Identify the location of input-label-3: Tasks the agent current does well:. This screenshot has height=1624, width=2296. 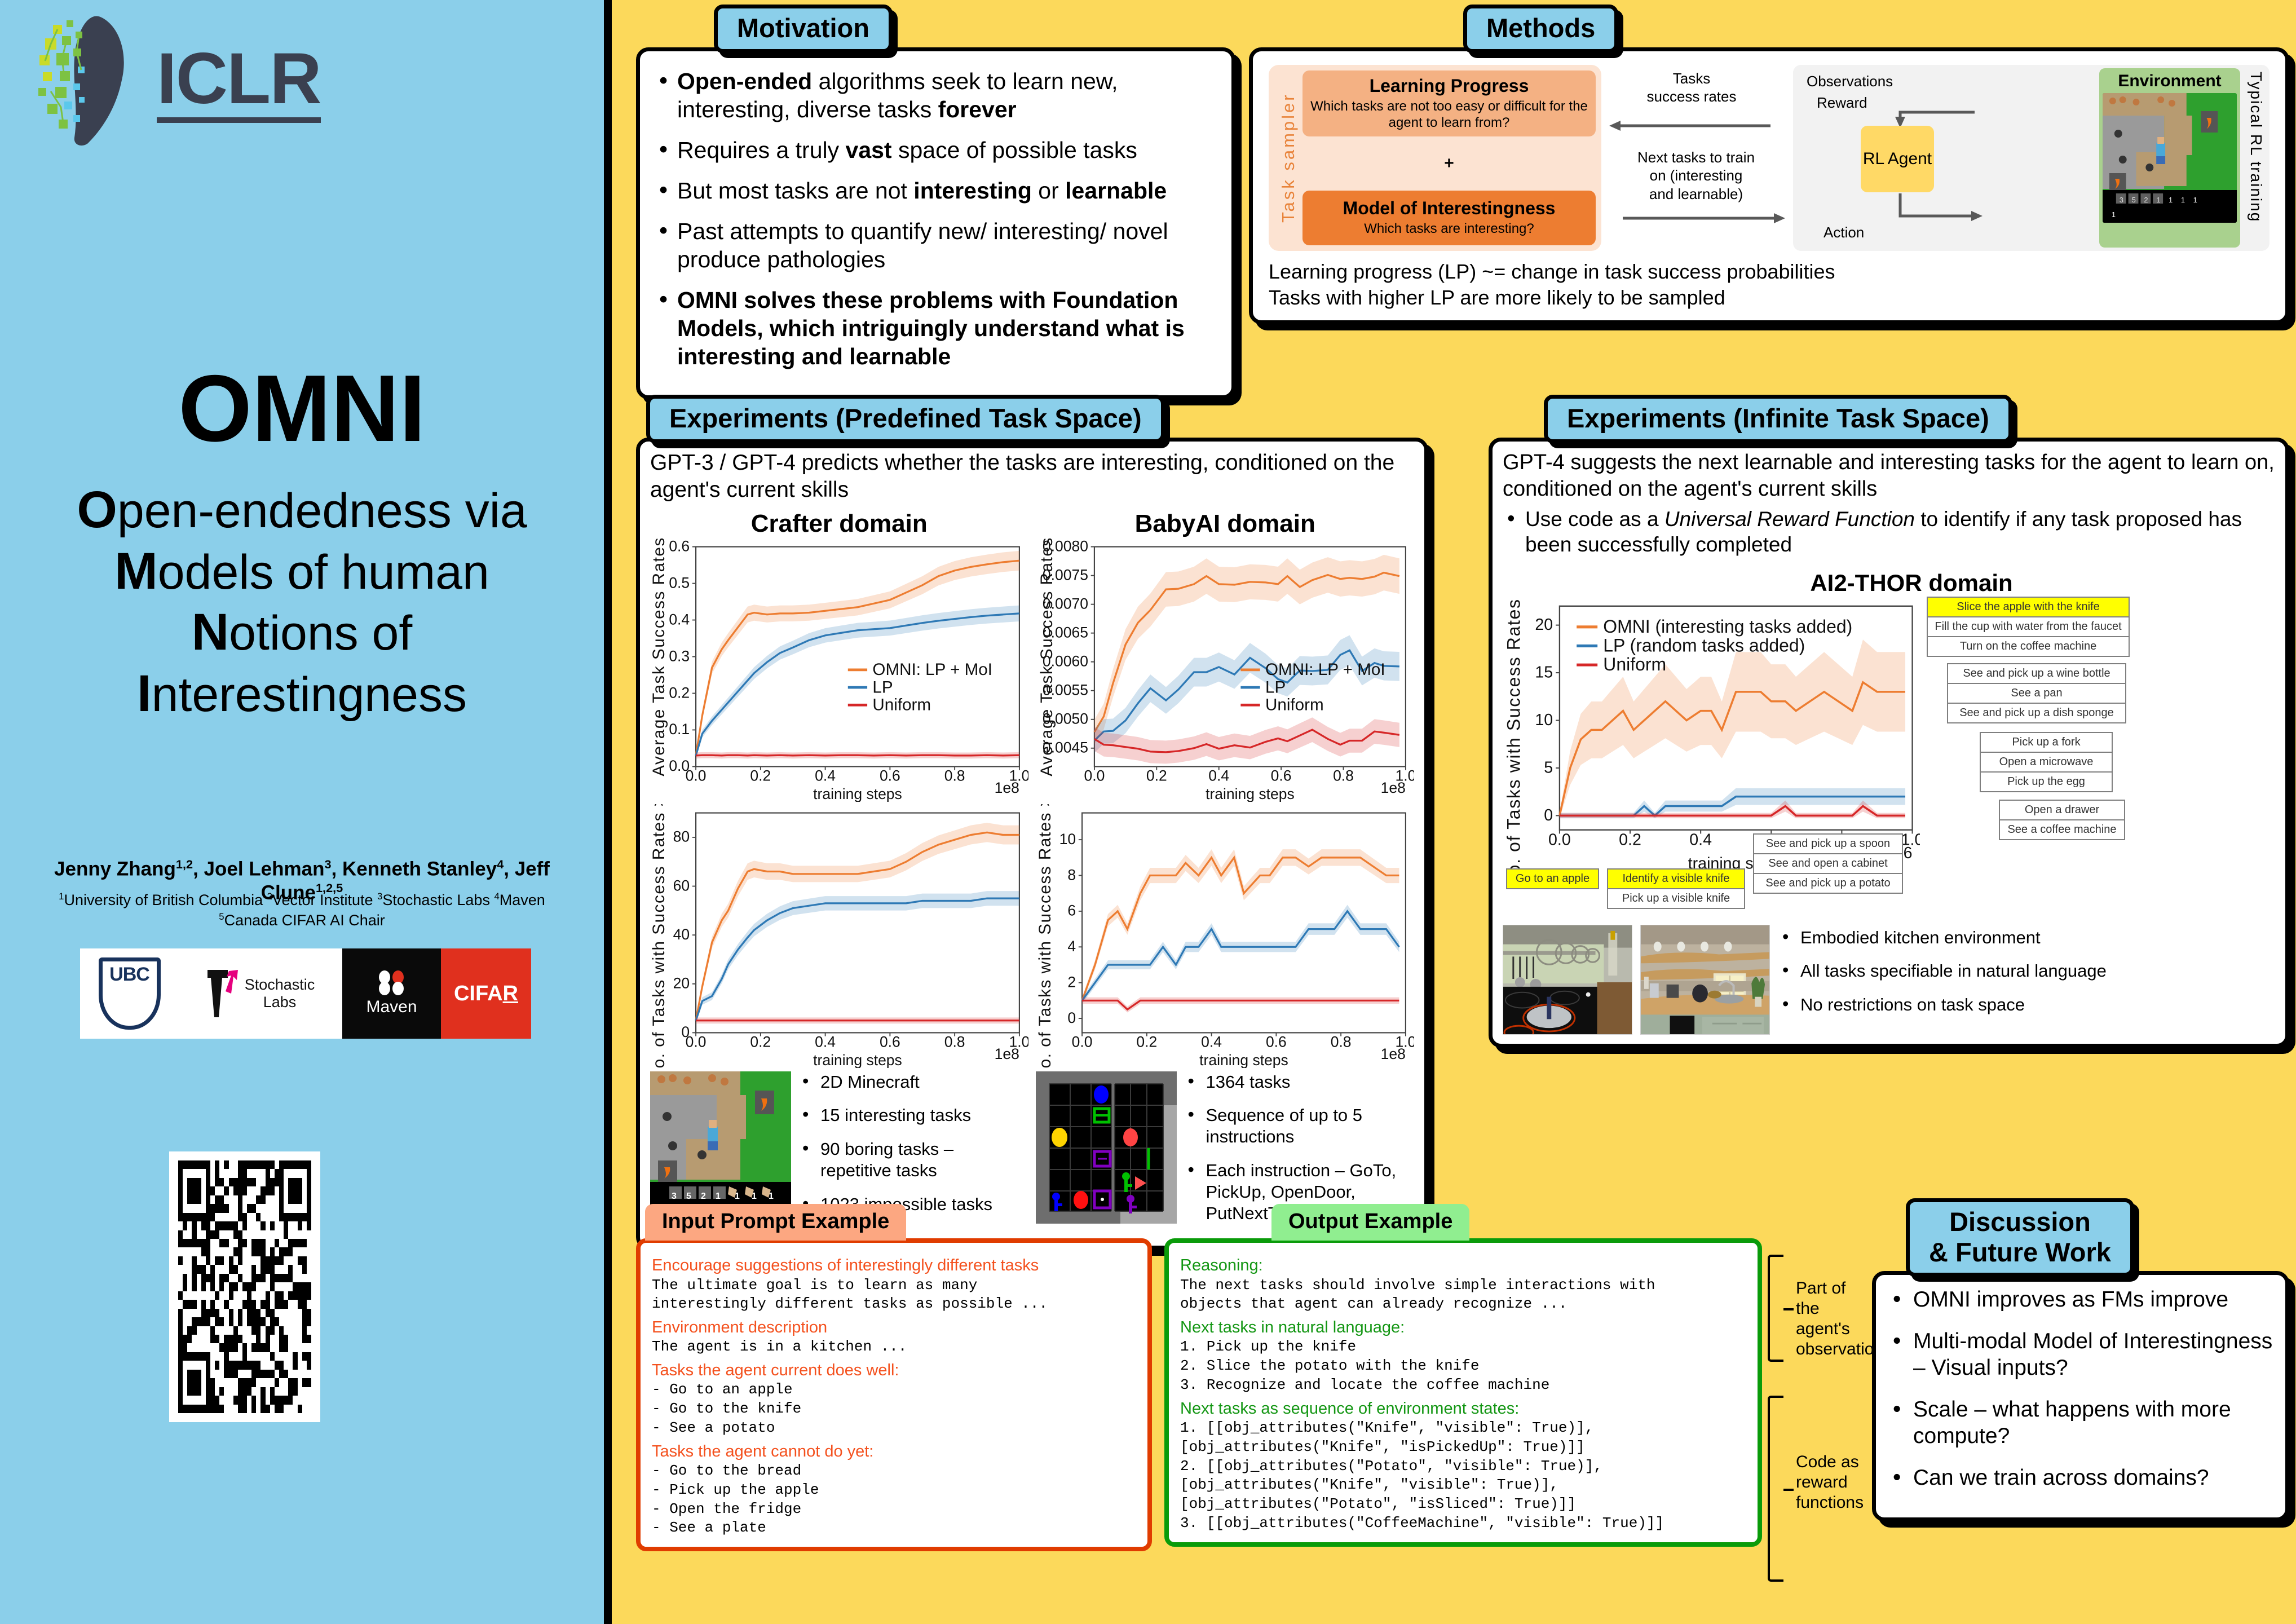
(775, 1370).